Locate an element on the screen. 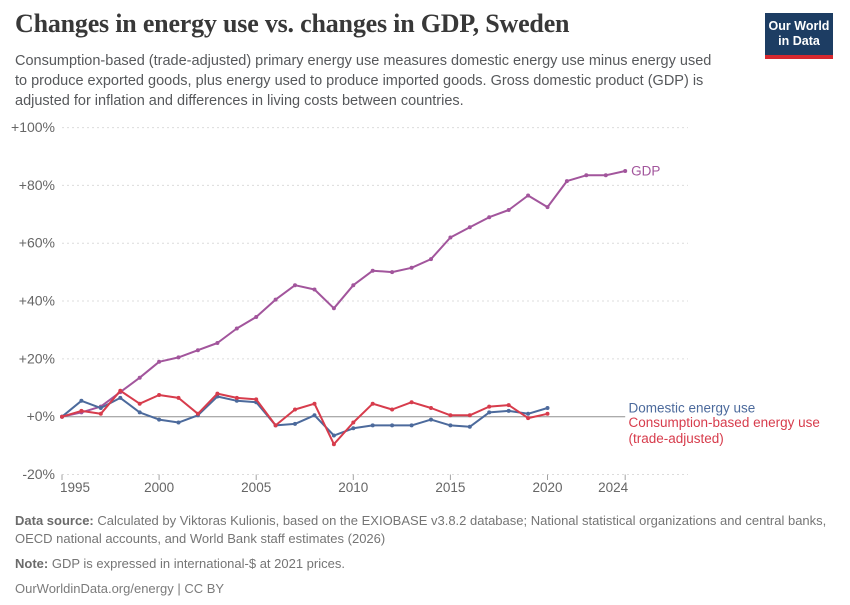 The image size is (850, 605). consumption-based-energy-use-line is located at coordinates (305, 417).